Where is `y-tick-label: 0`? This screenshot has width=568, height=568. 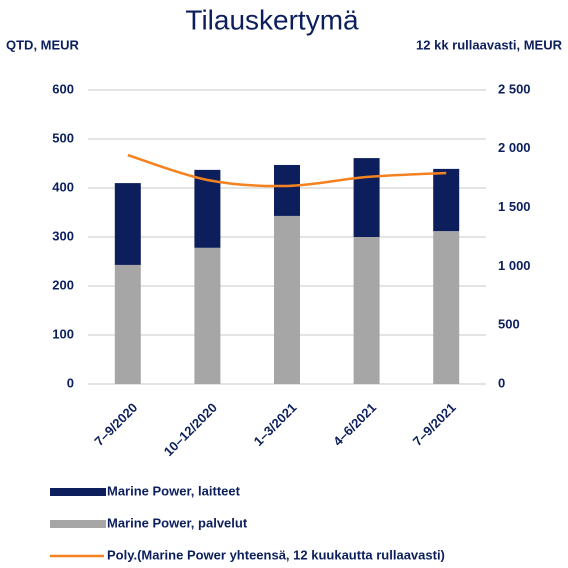 y-tick-label: 0 is located at coordinates (70, 382).